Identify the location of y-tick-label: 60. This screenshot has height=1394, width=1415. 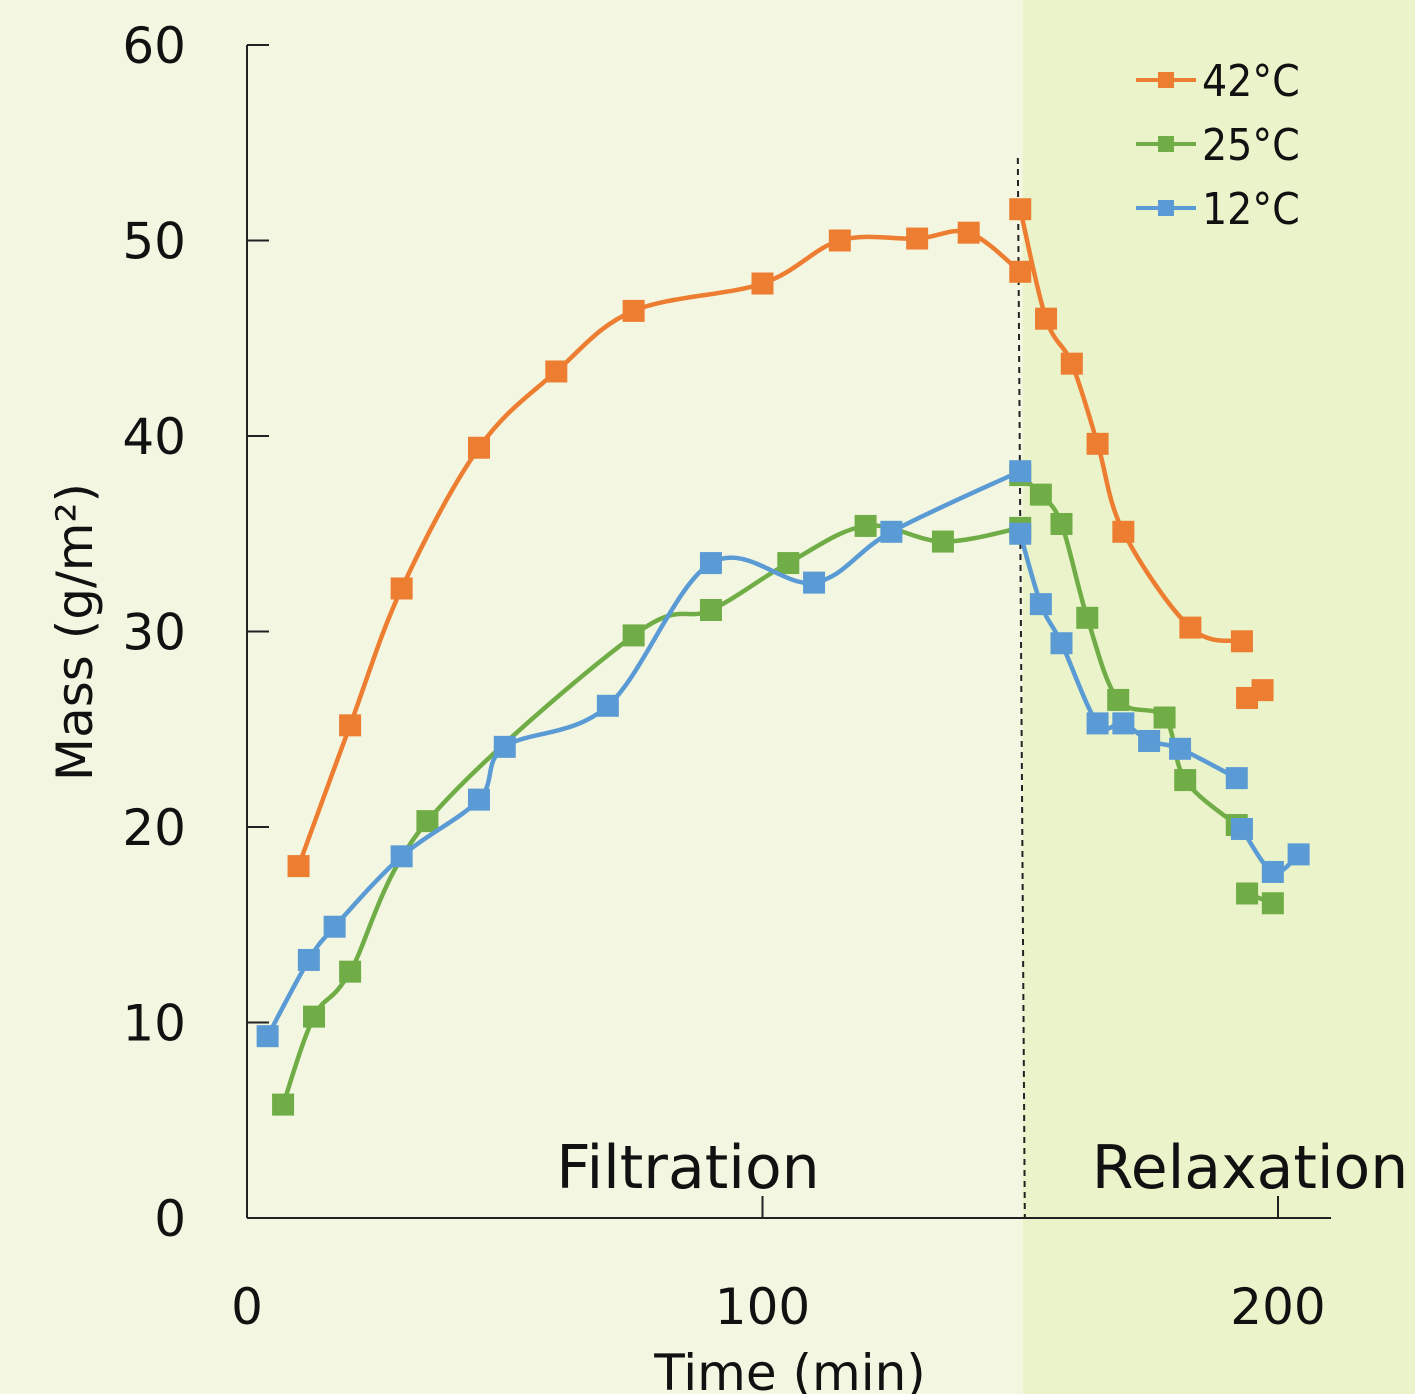
(154, 46).